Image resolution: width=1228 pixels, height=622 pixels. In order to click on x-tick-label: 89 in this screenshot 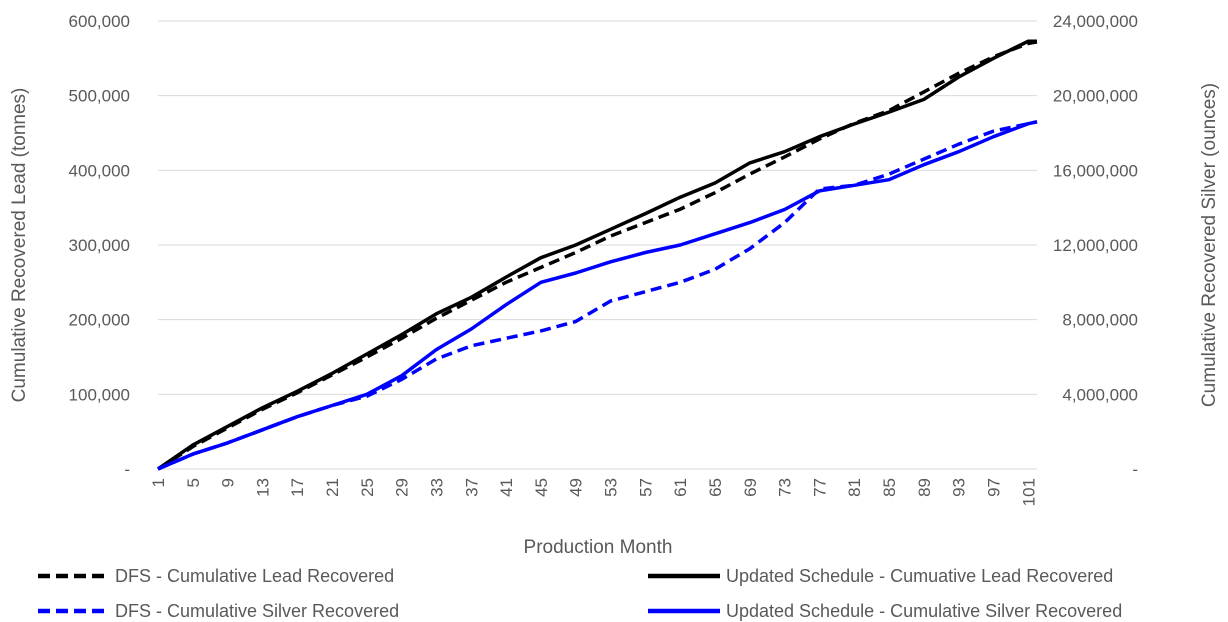, I will do `click(924, 487)`.